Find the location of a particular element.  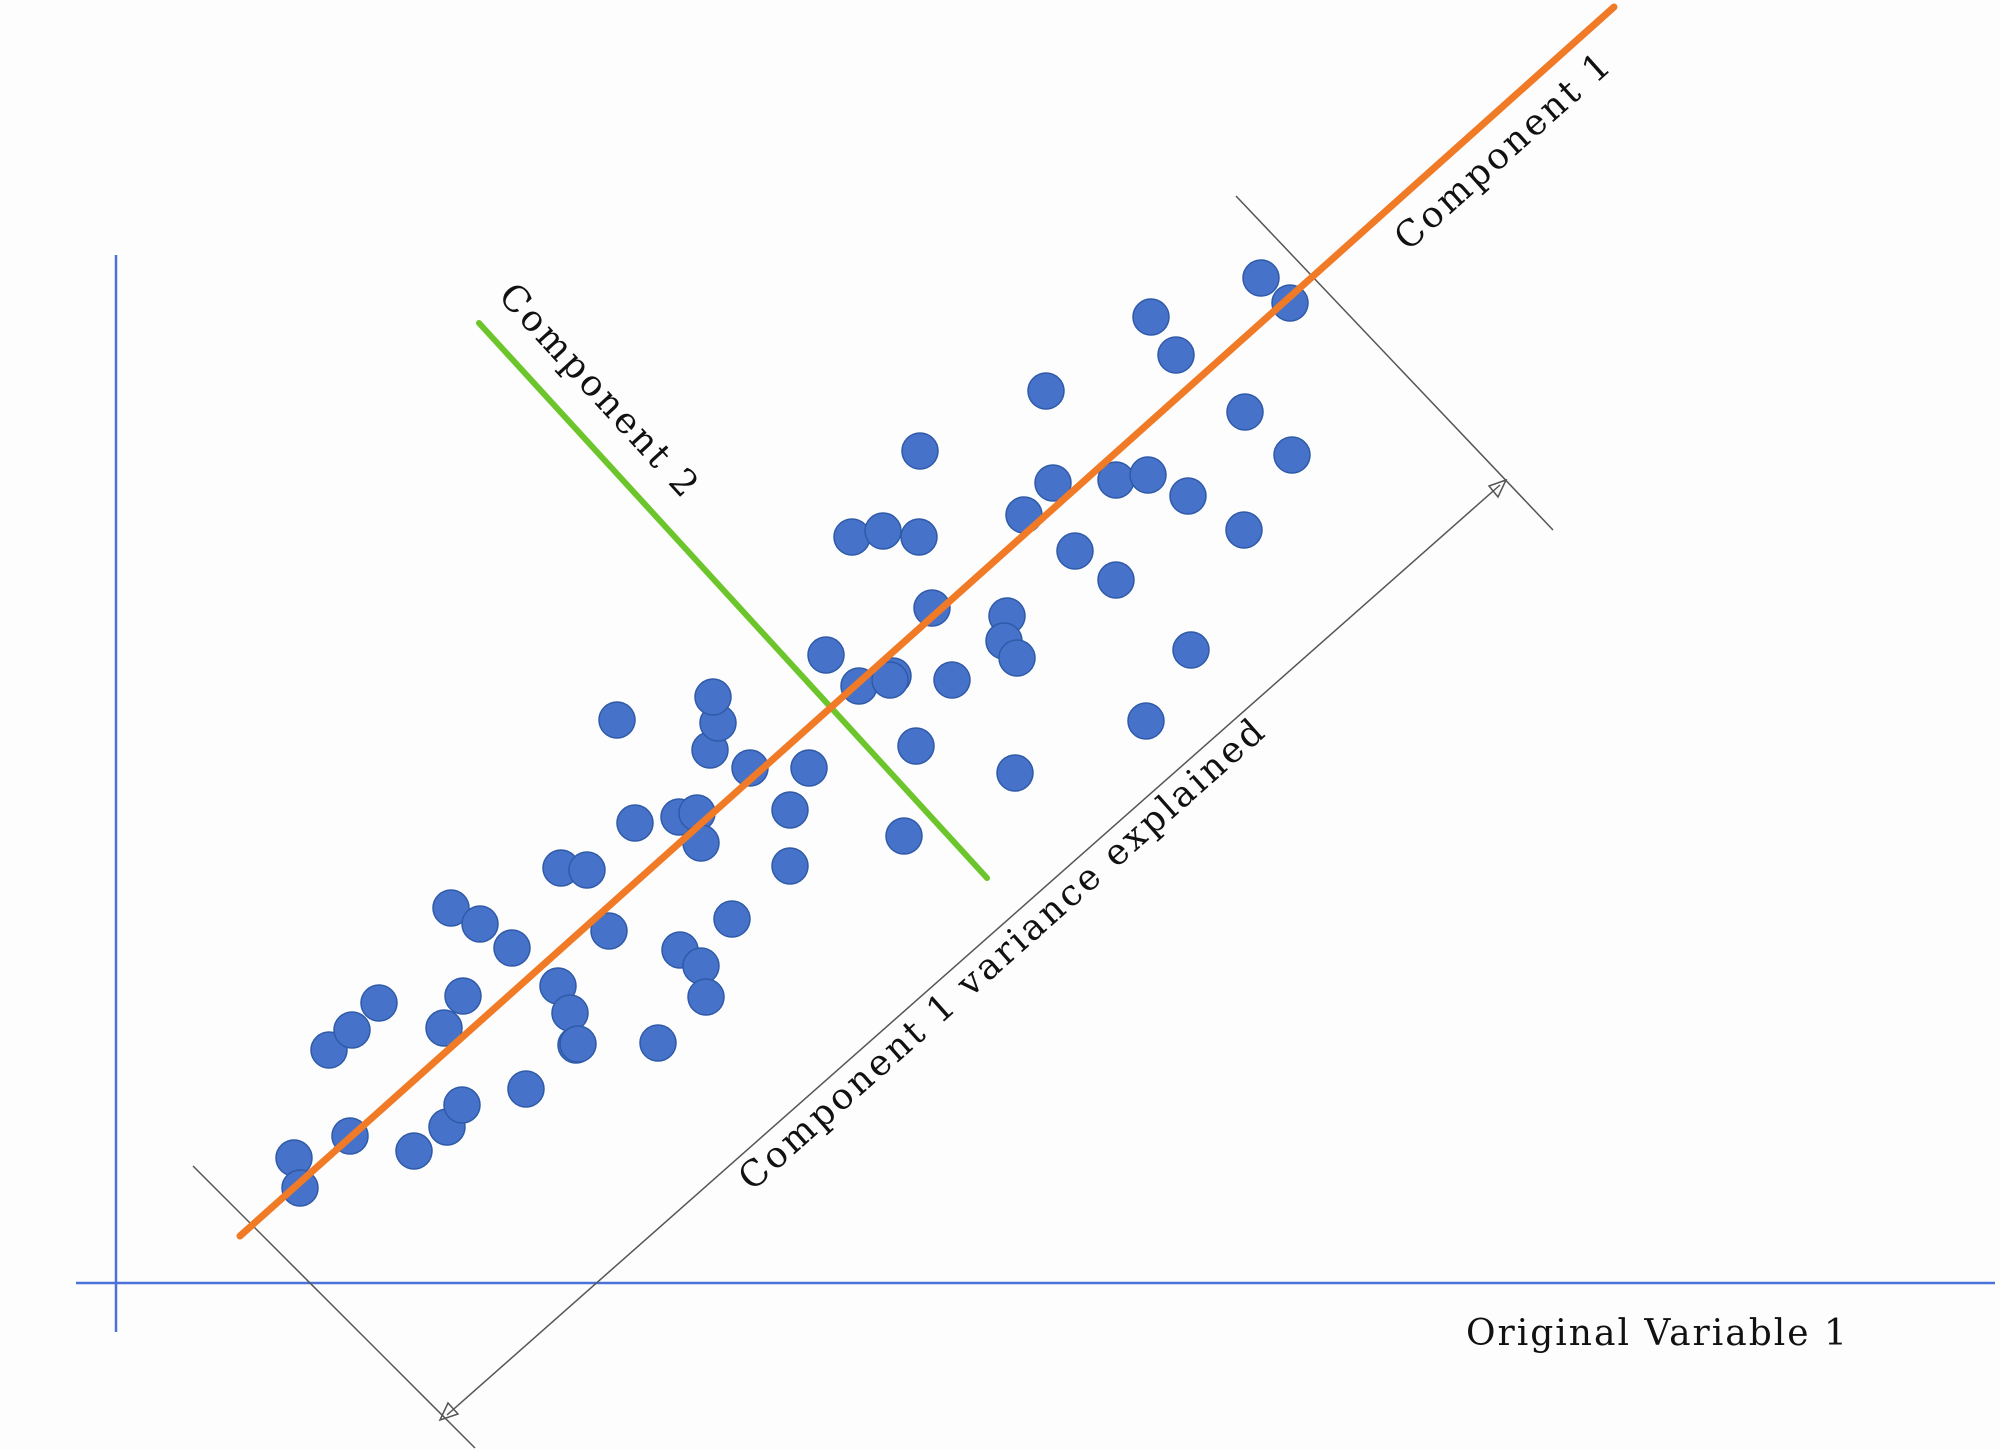

variance-extension-line-right is located at coordinates (1394, 363).